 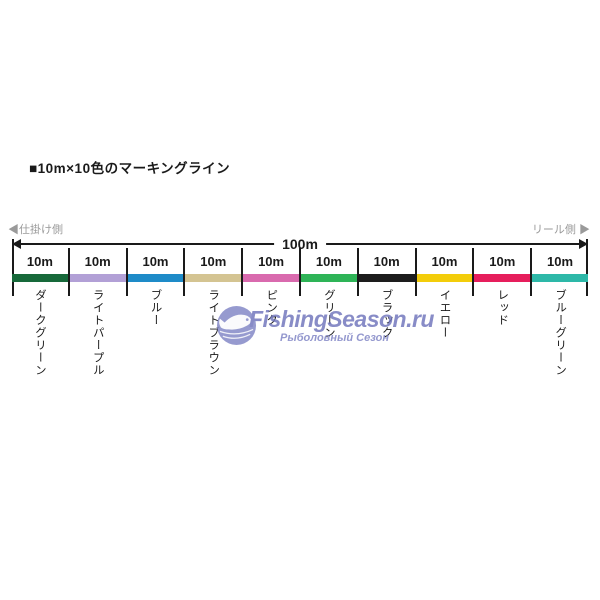 I want to click on line-segment: 10m ライトパープル, so click(x=98, y=312).